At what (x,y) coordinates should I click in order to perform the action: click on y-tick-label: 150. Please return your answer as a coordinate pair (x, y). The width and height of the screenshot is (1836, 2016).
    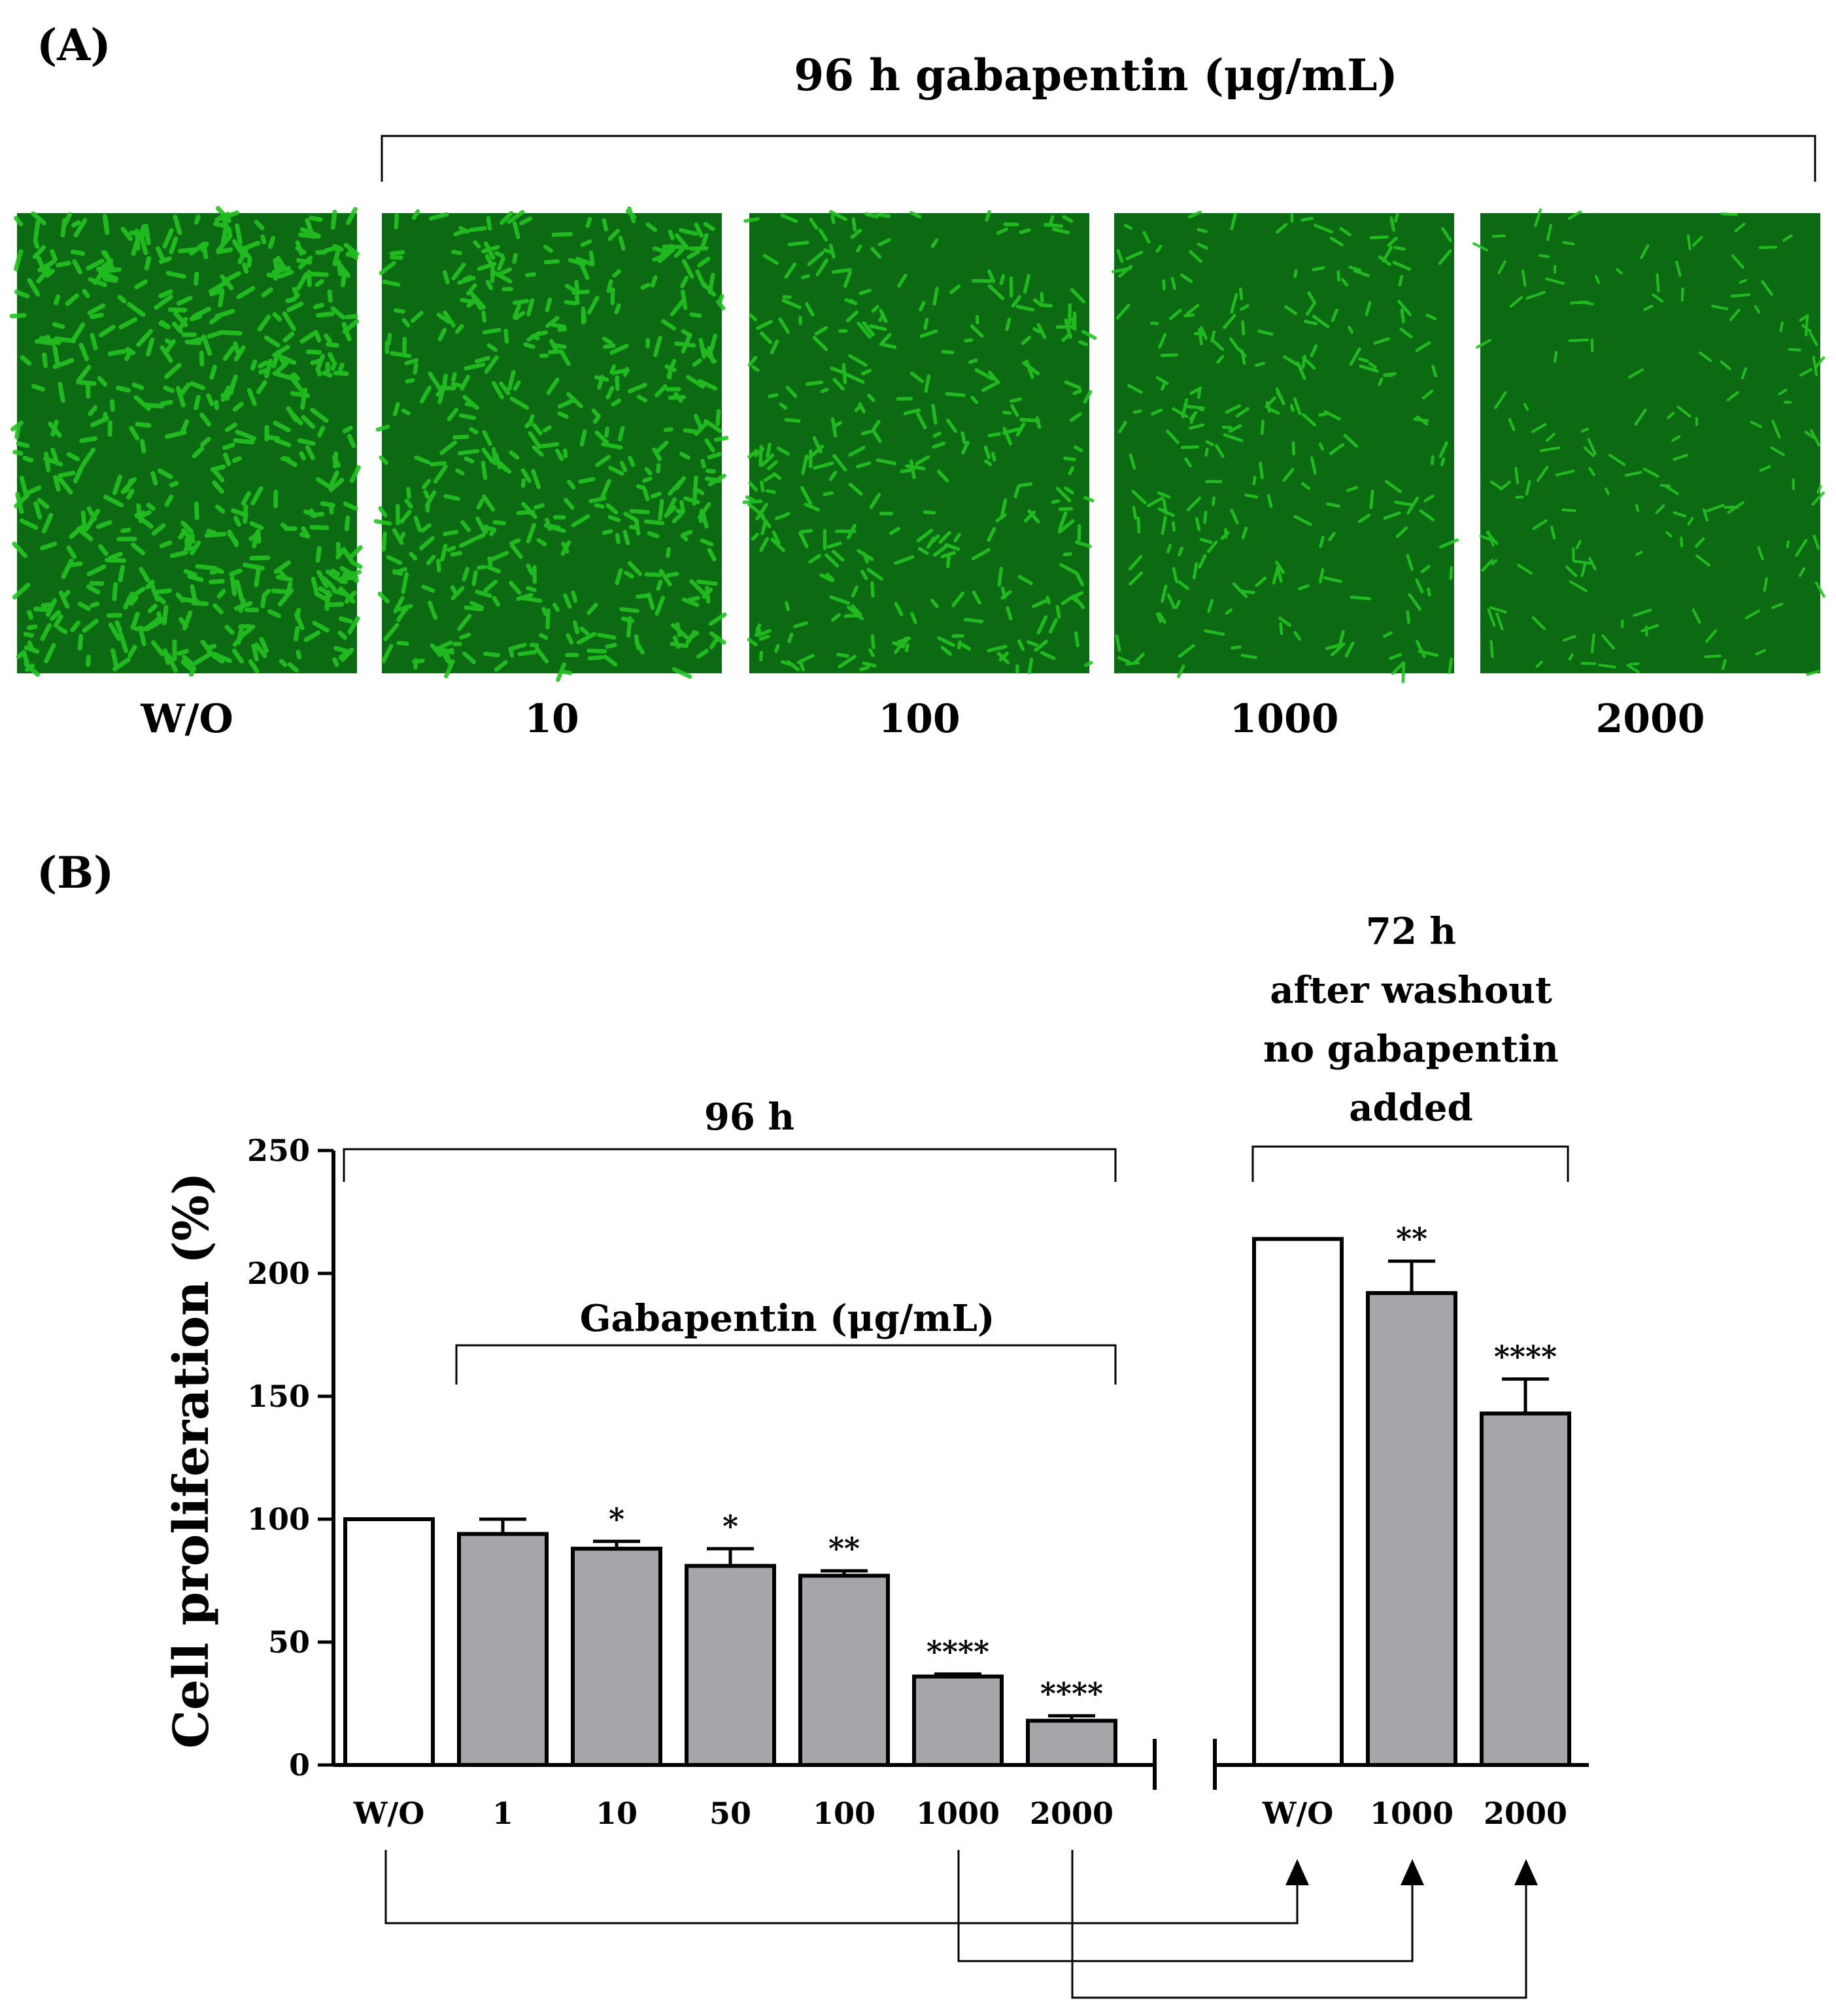
    Looking at the image, I should click on (278, 1396).